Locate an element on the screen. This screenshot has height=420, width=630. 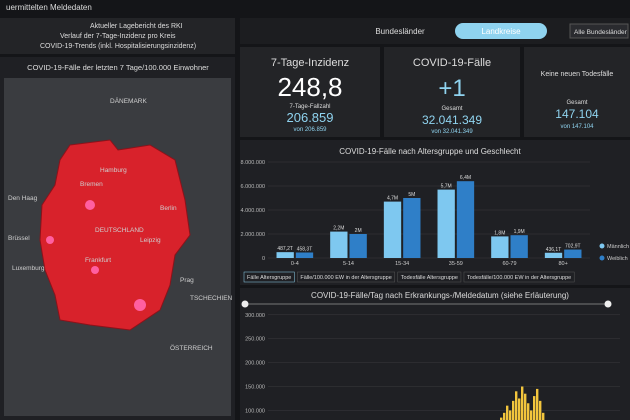
y-tick-label: 8.000.000 is located at coordinates (253, 163).